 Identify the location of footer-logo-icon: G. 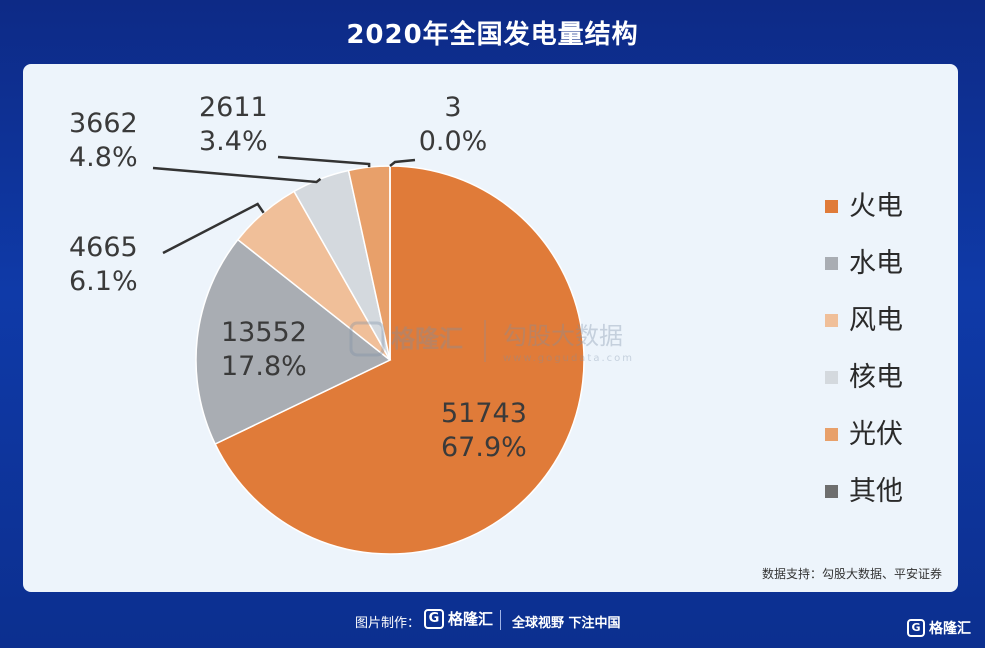
(434, 618).